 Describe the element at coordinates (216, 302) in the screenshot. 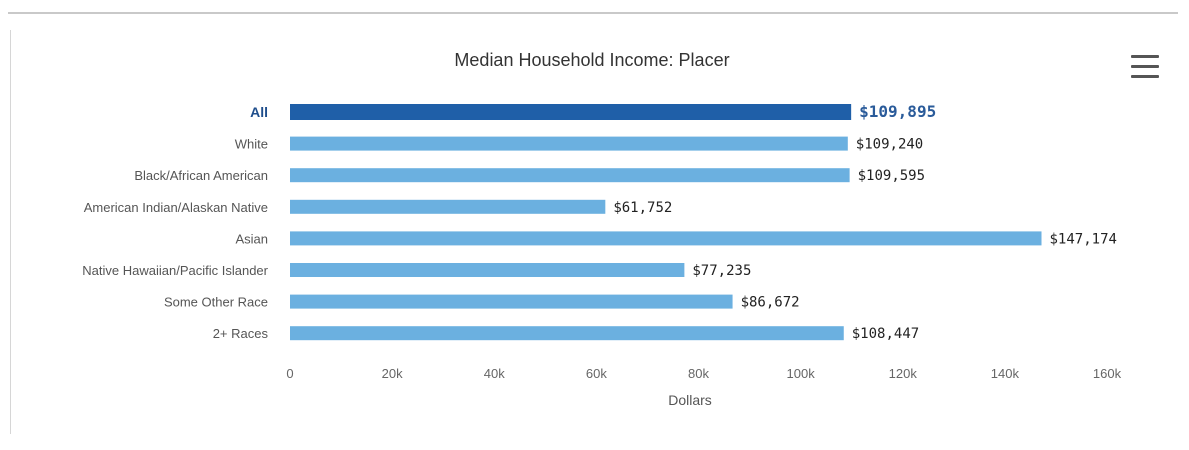

I see `category-label-6: Some Other Race` at that location.